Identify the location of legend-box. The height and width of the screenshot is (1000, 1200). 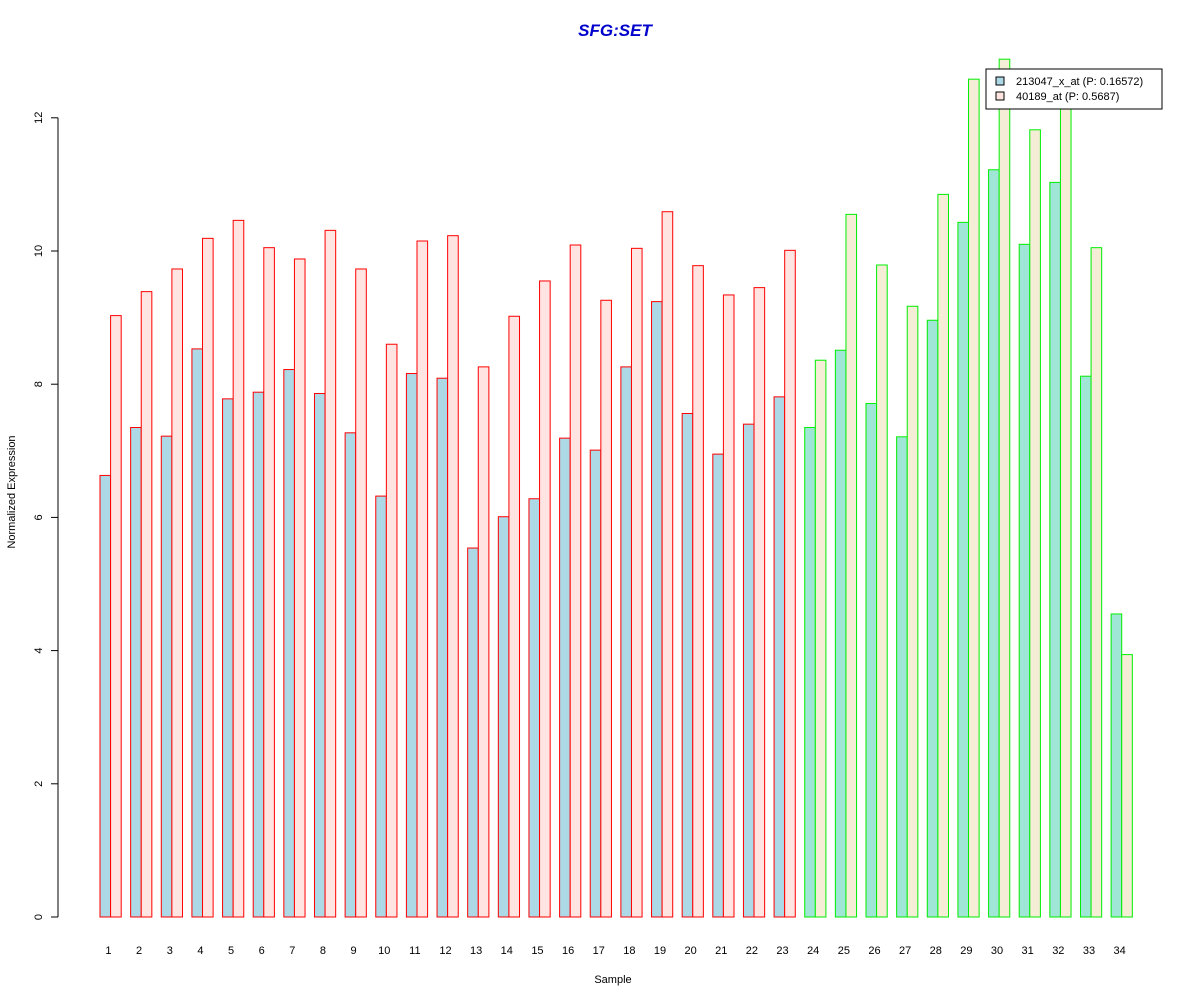
(1074, 89).